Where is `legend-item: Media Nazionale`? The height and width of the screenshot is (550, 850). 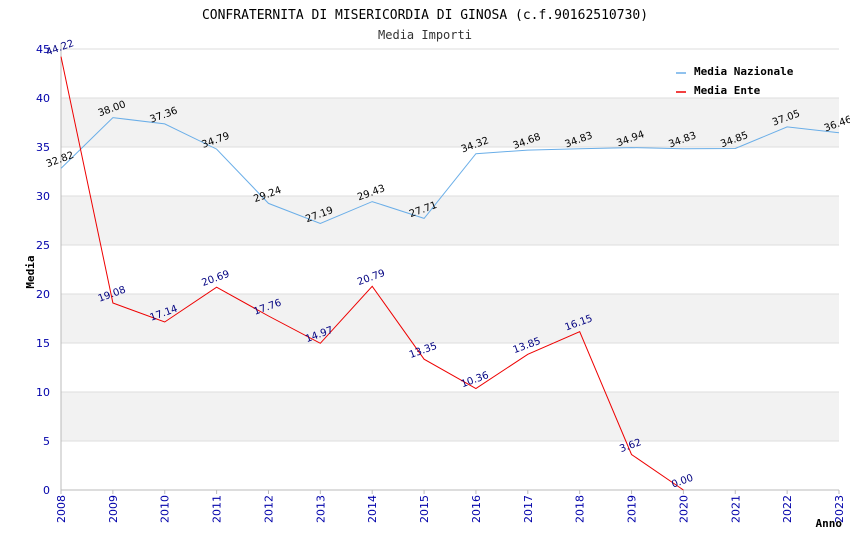
legend-item: Media Nazionale is located at coordinates (744, 71).